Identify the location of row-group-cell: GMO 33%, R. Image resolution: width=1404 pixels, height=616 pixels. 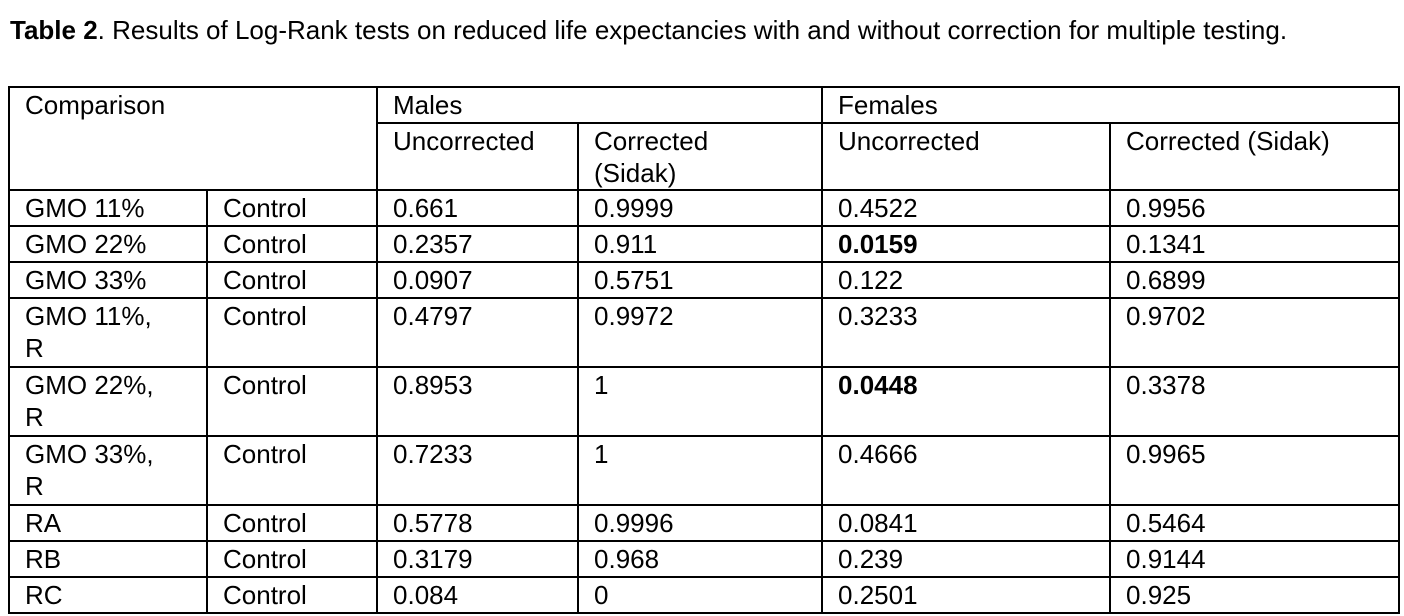
(108, 470).